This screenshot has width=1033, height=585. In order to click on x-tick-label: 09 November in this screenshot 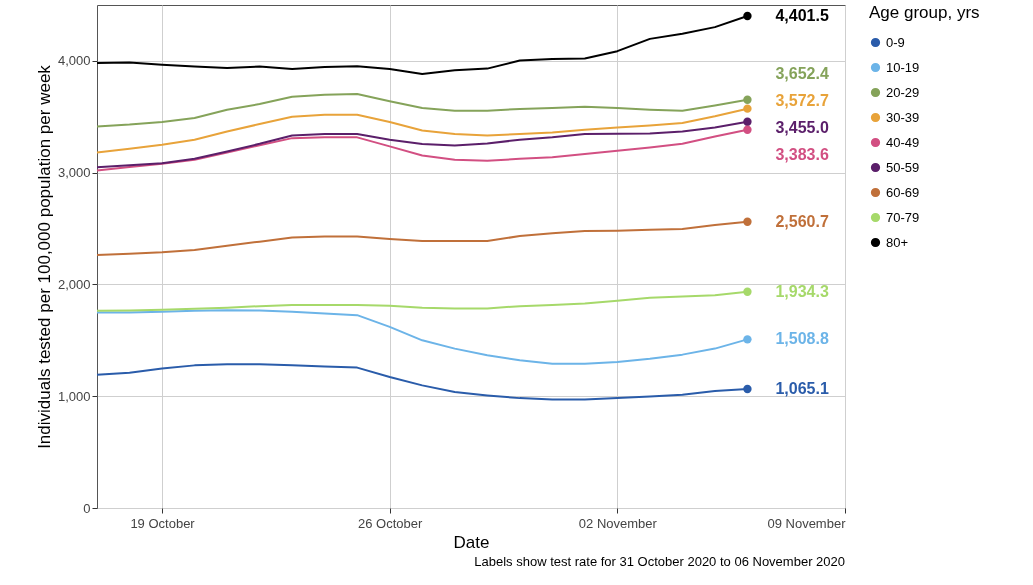, I will do `click(807, 523)`.